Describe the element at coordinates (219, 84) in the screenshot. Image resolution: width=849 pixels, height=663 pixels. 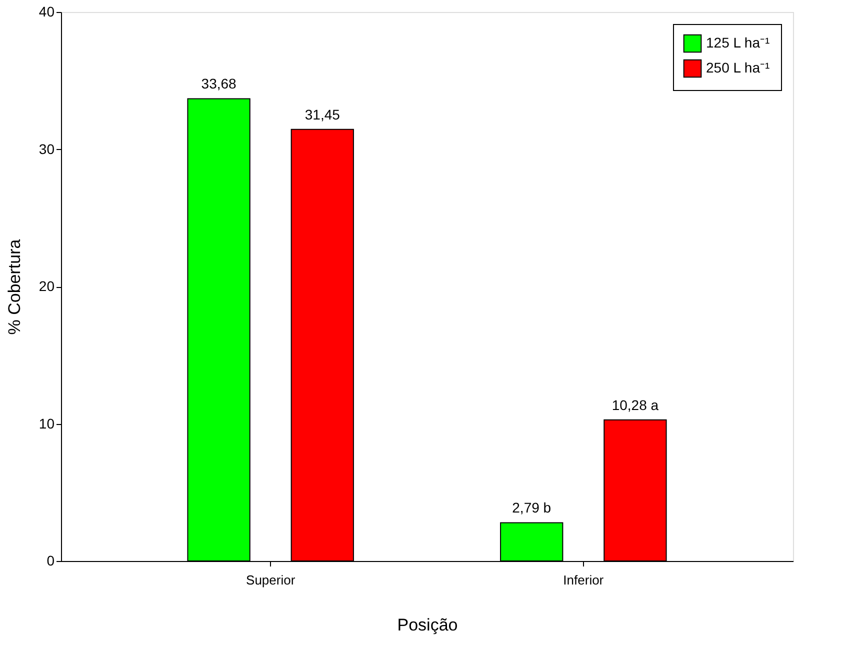
I see `data-label: 33,68` at that location.